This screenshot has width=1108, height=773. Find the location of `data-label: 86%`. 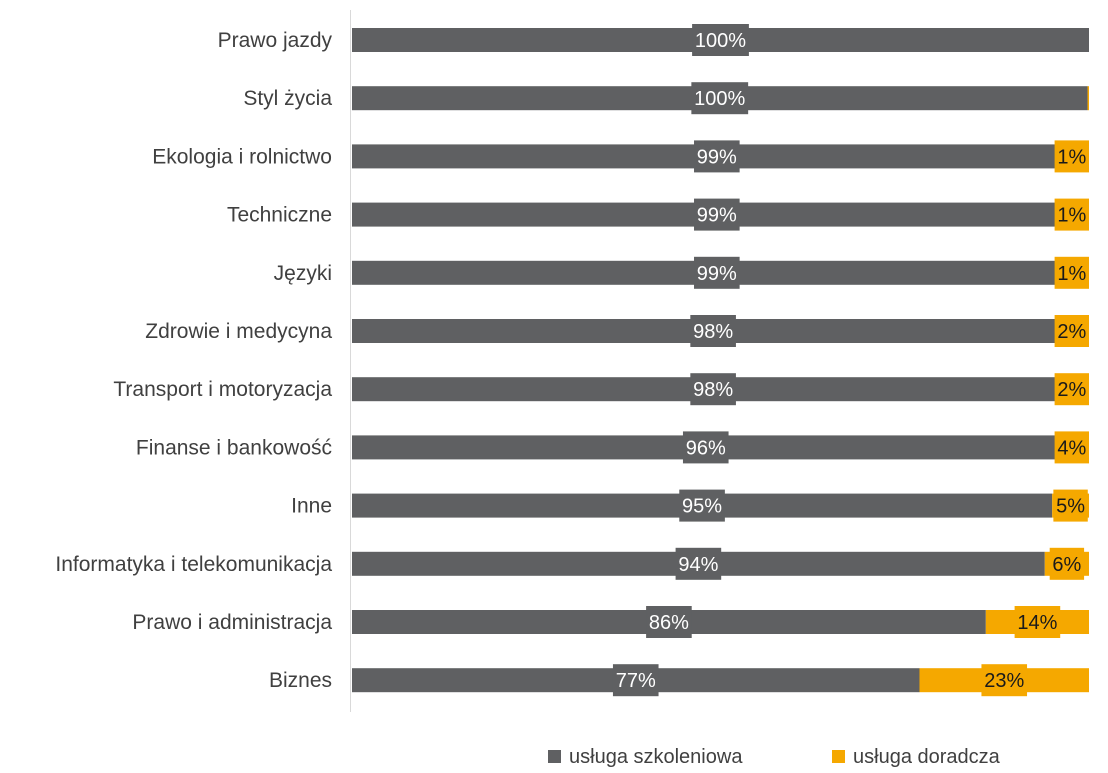

data-label: 86% is located at coordinates (669, 623).